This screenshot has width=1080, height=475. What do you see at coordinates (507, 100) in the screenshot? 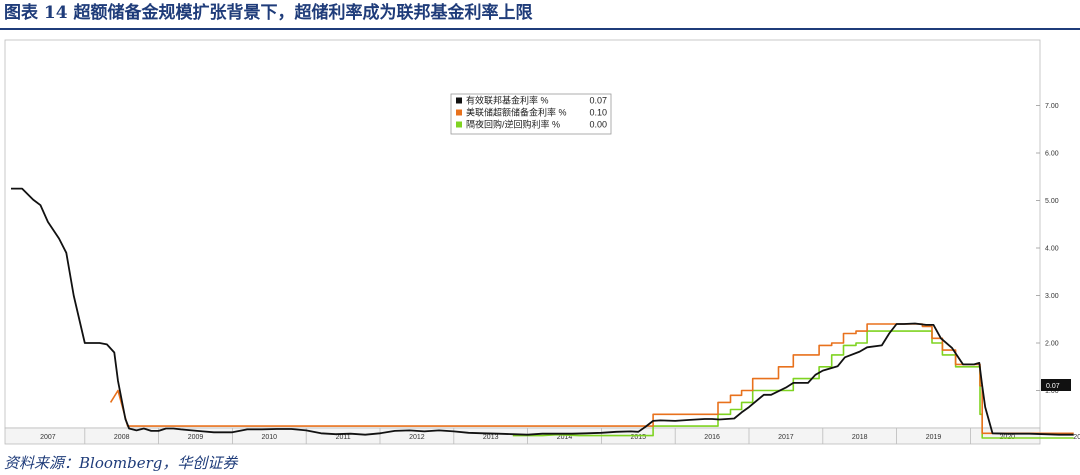
I see `legend-label: 有效联邦基金利率 %` at bounding box center [507, 100].